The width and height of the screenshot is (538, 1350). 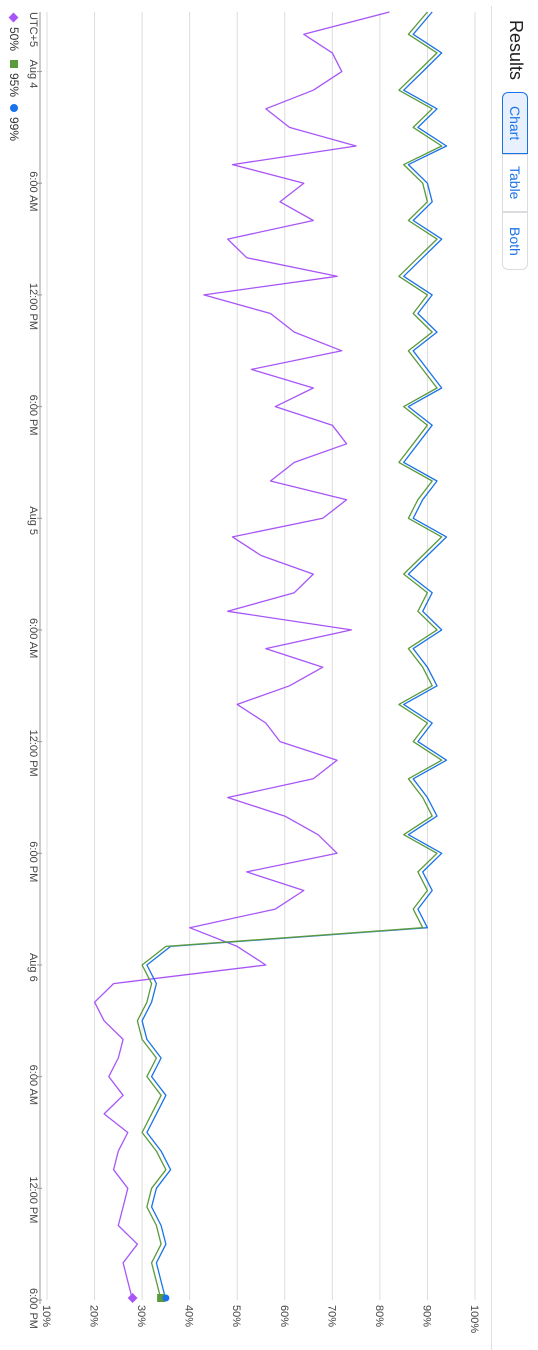 What do you see at coordinates (236, 1316) in the screenshot?
I see `value-tick-label: 50%` at bounding box center [236, 1316].